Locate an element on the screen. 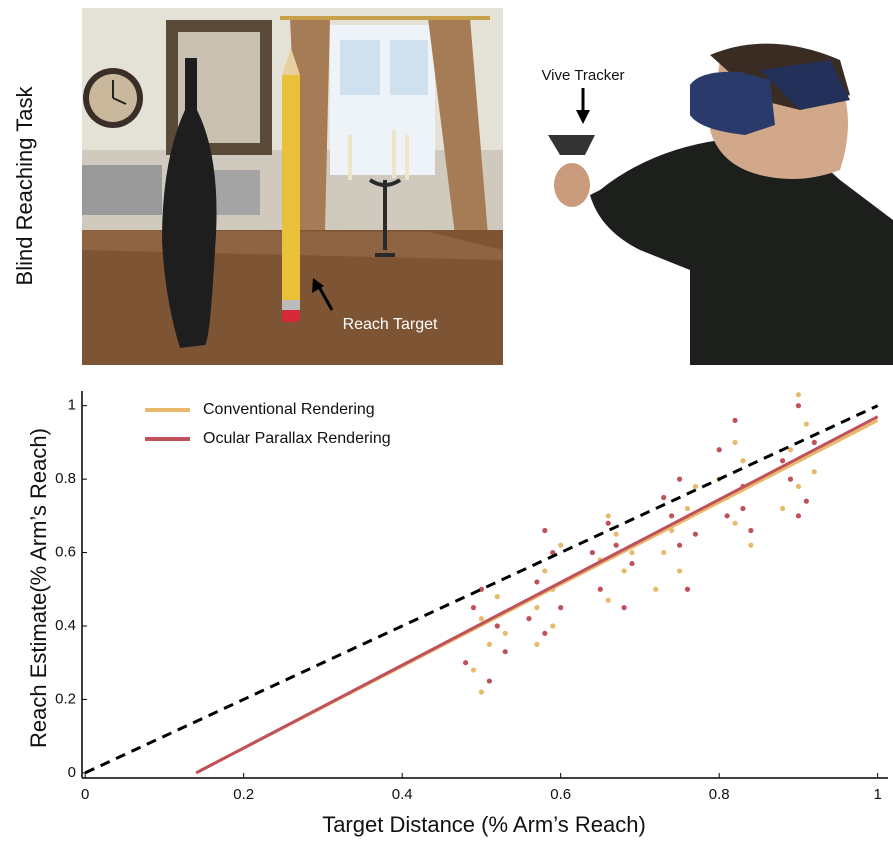 The image size is (893, 842). x-tick-label: 0 is located at coordinates (85, 794).